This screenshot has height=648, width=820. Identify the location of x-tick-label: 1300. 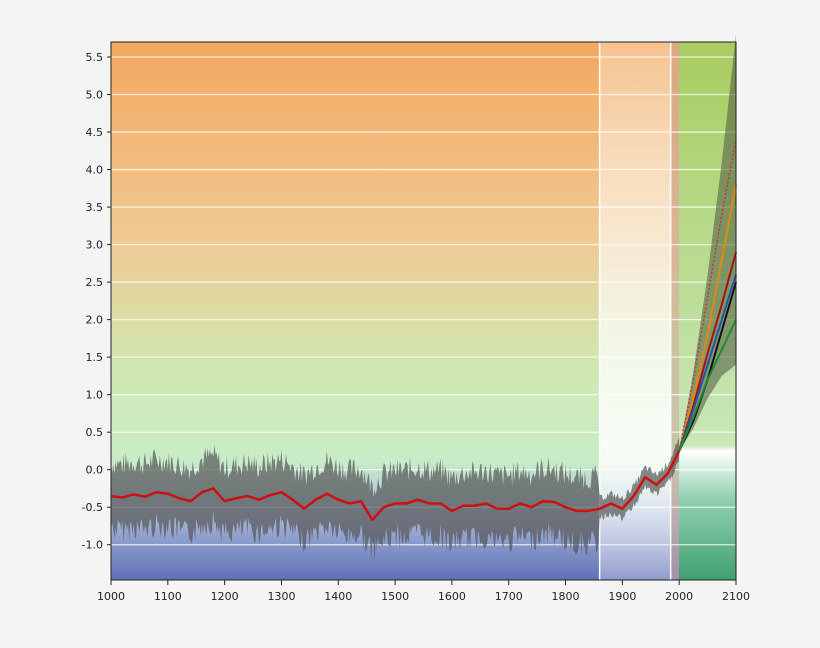
(281, 596).